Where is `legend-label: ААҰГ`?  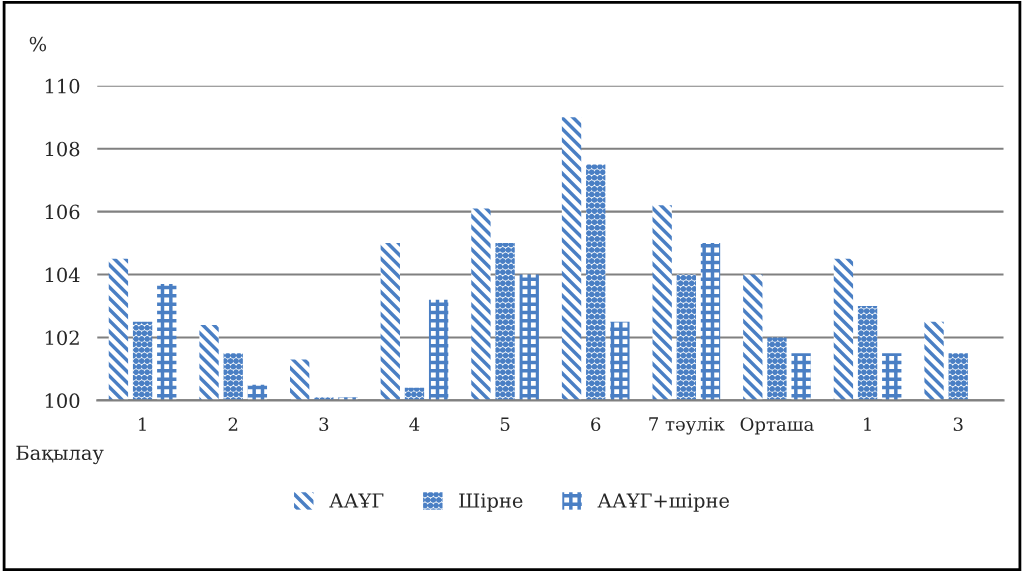
legend-label: ААҰГ is located at coordinates (356, 500).